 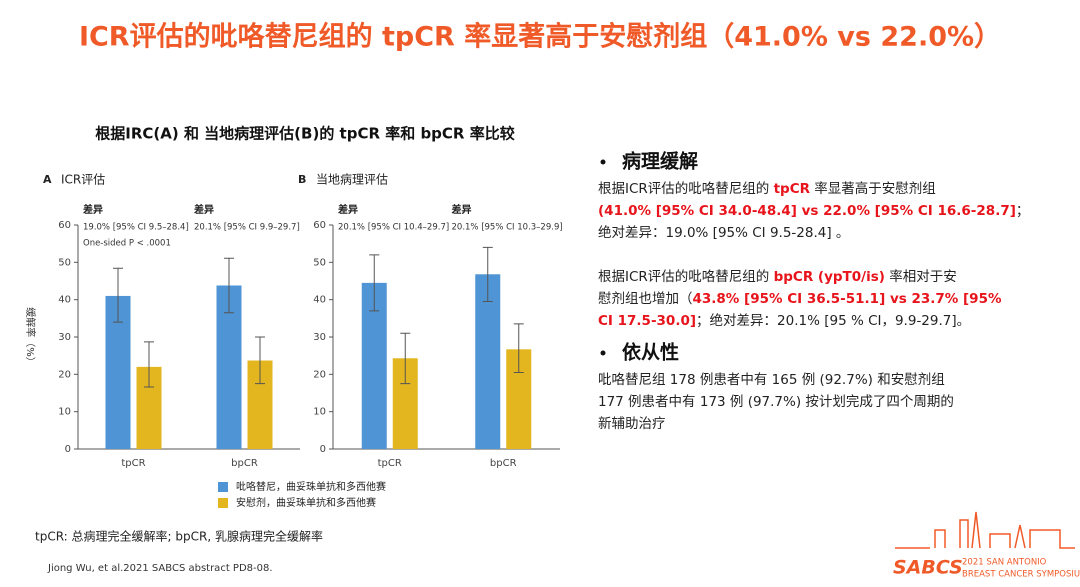 I want to click on section-heading: 依从性, so click(x=650, y=352).